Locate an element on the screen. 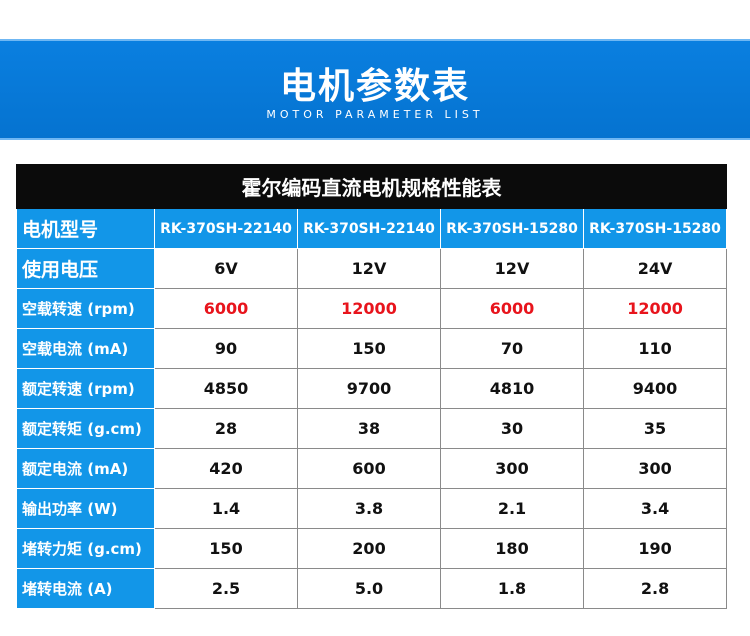  table-cell: 9400 is located at coordinates (655, 388).